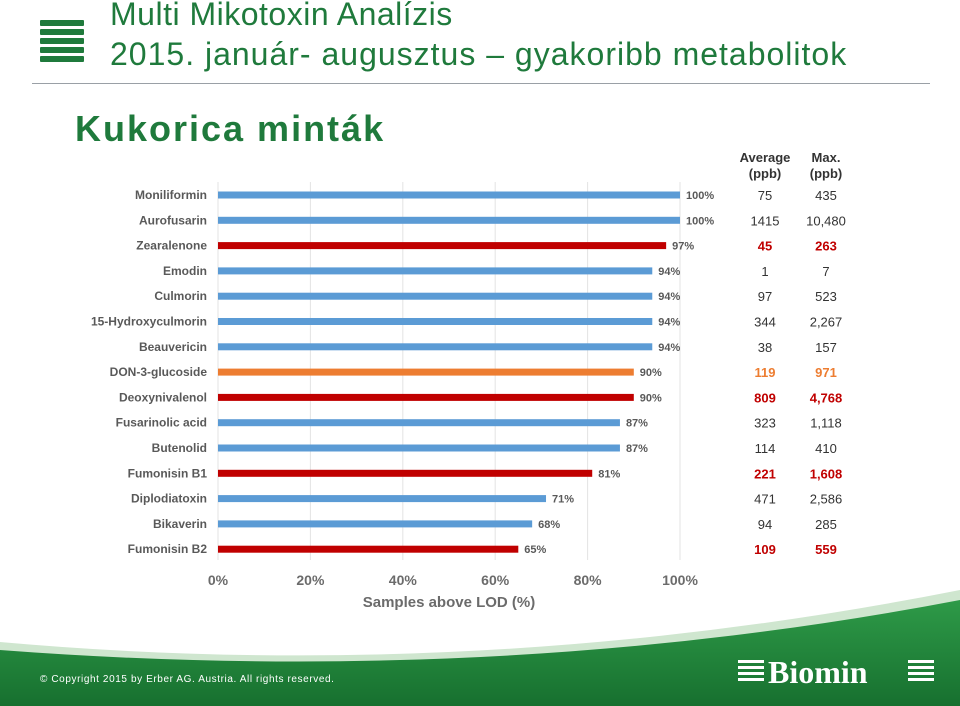 The width and height of the screenshot is (960, 706). I want to click on category-label: Moniliformin, so click(171, 195).